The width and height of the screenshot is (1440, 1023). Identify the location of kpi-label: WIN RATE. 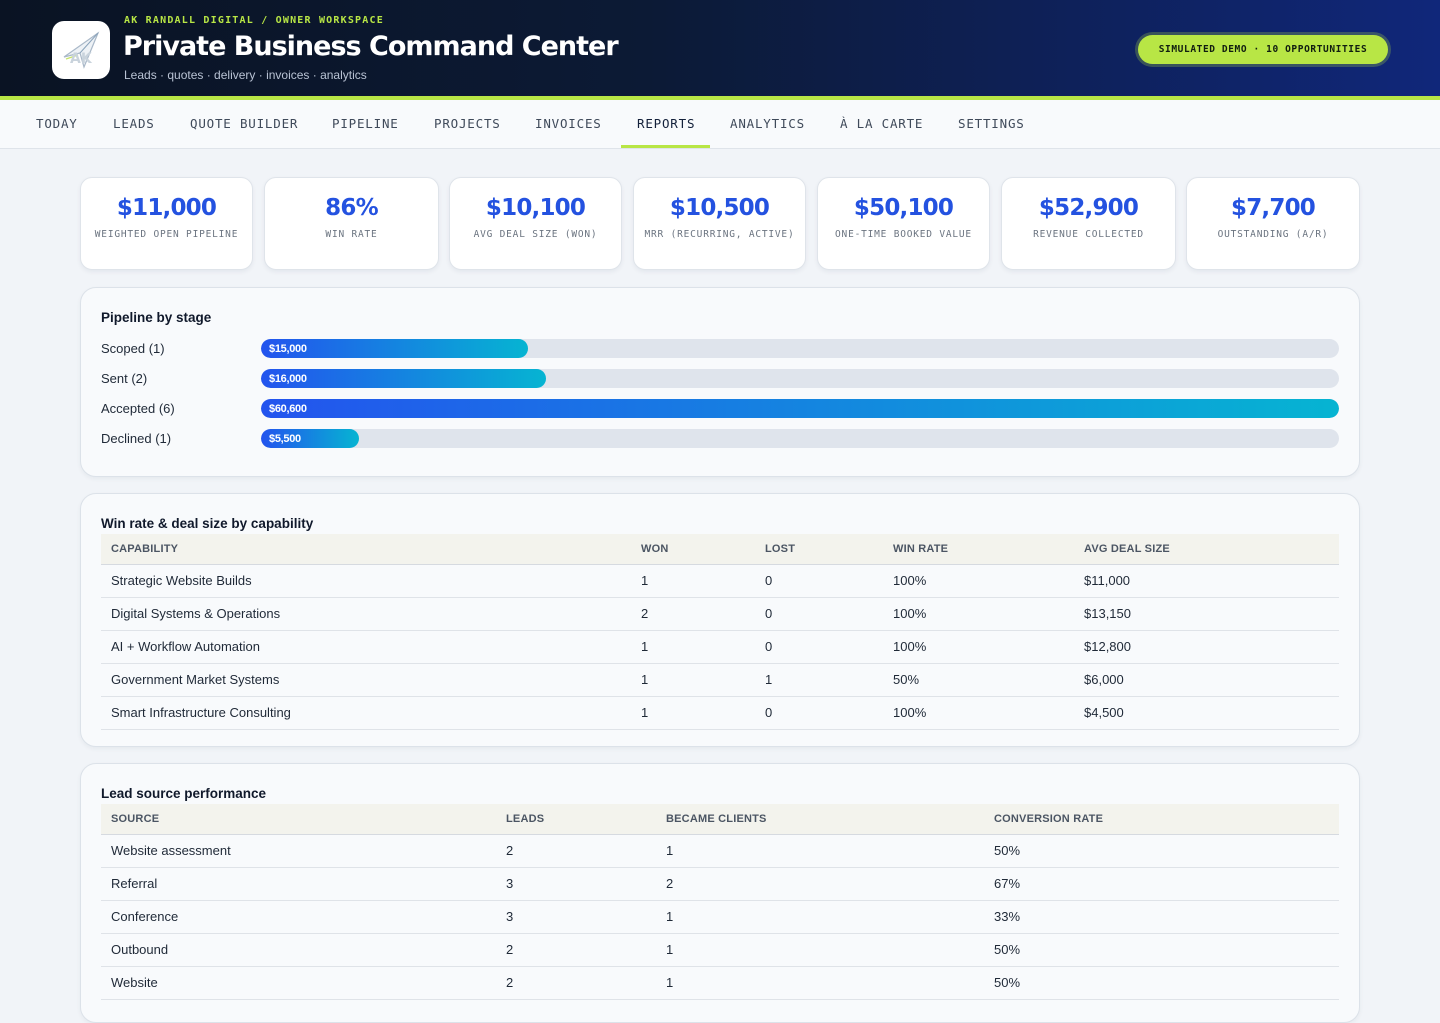
(351, 234).